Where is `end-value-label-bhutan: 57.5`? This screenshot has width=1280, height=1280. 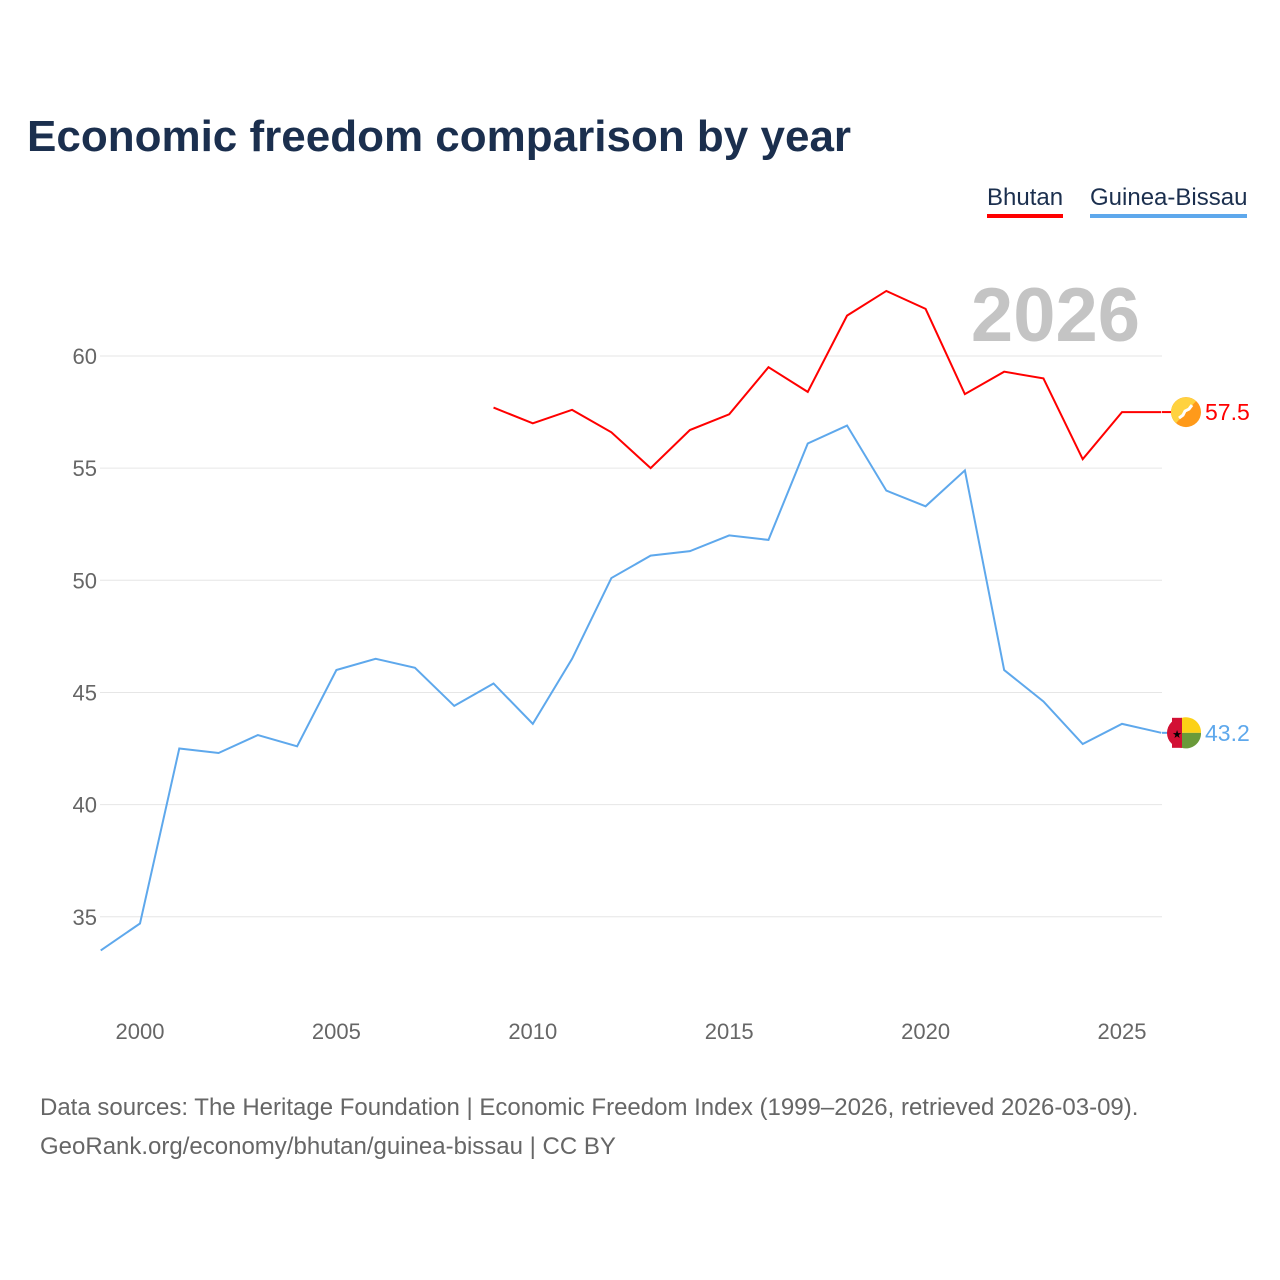 end-value-label-bhutan: 57.5 is located at coordinates (1227, 412).